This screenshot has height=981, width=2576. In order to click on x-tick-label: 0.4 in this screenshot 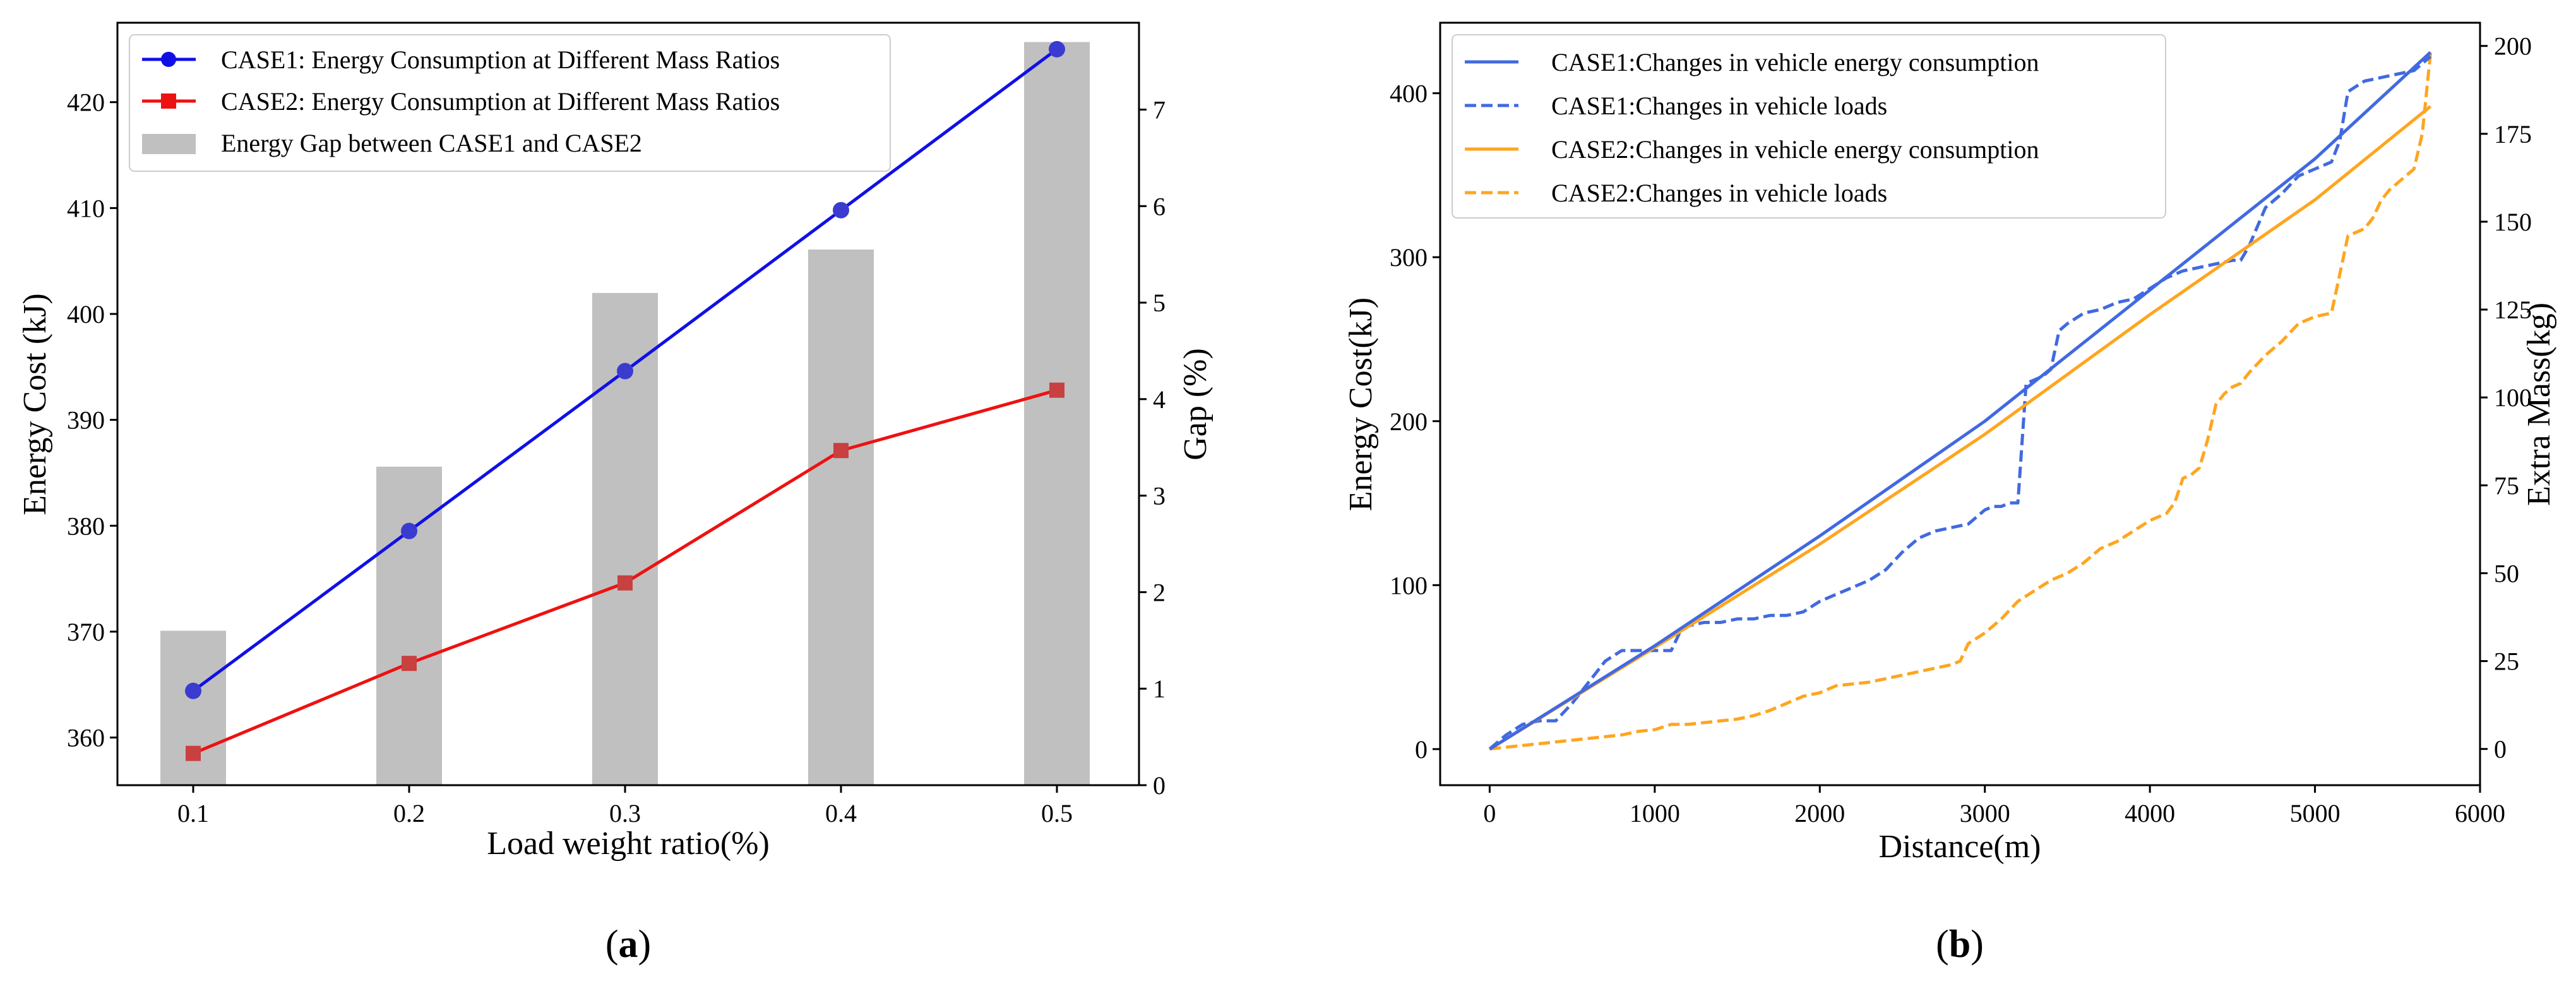, I will do `click(841, 813)`.